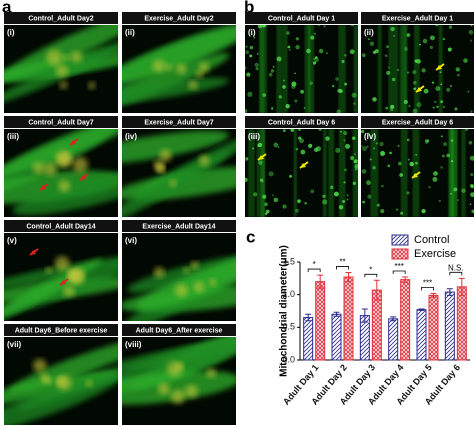 The image size is (474, 426). What do you see at coordinates (288, 327) in the screenshot?
I see `y-tick-label: 0.5` at bounding box center [288, 327].